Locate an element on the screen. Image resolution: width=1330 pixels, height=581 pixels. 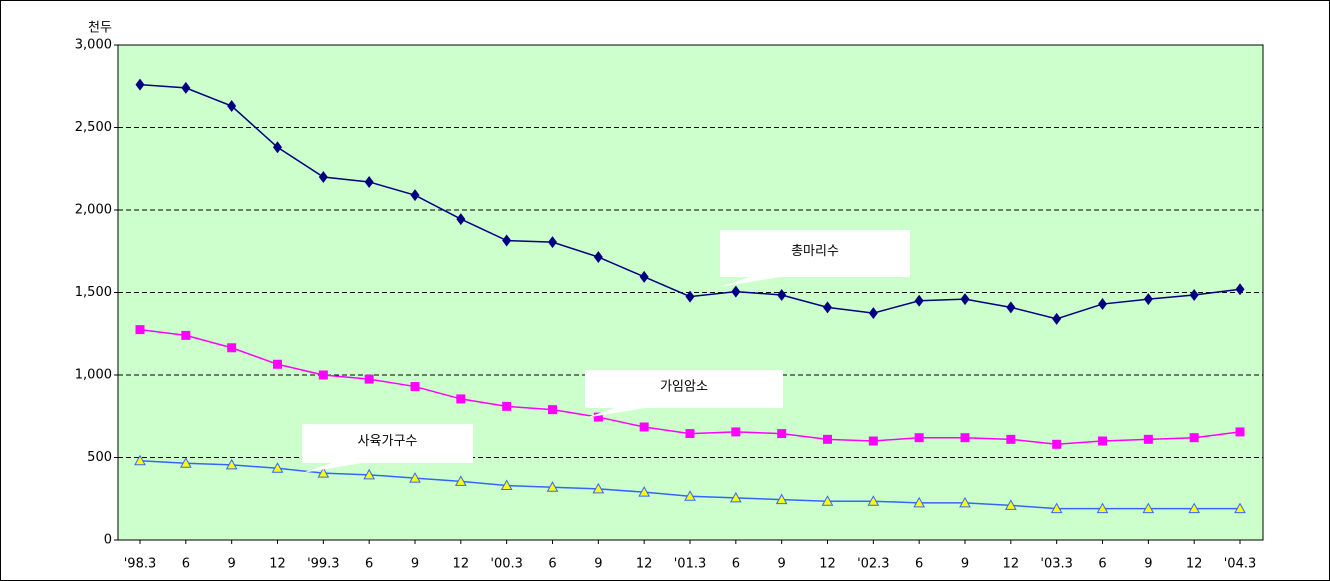
x-tick-label: '04.3 is located at coordinates (1240, 564).